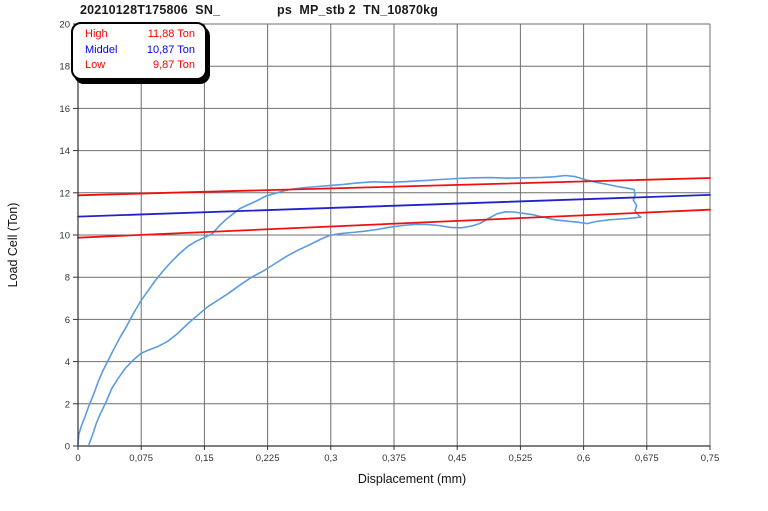  Describe the element at coordinates (140, 35) in the screenshot. I see `legend-item-high: High 11,88 Ton` at that location.